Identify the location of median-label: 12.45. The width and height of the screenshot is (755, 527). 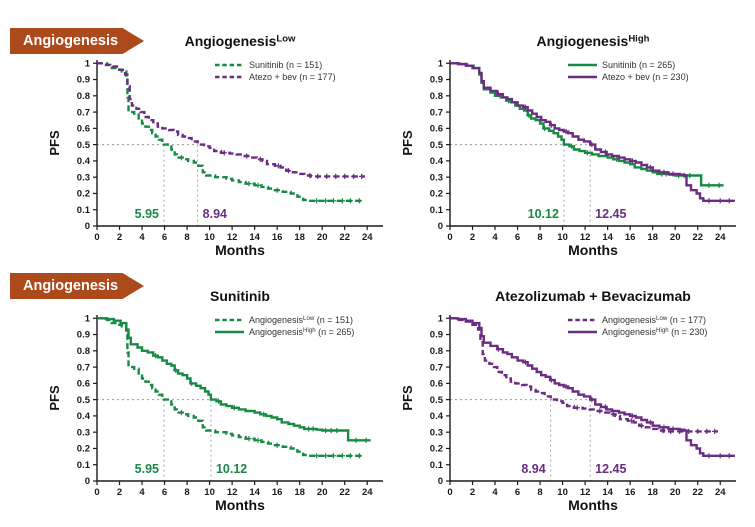
(610, 469).